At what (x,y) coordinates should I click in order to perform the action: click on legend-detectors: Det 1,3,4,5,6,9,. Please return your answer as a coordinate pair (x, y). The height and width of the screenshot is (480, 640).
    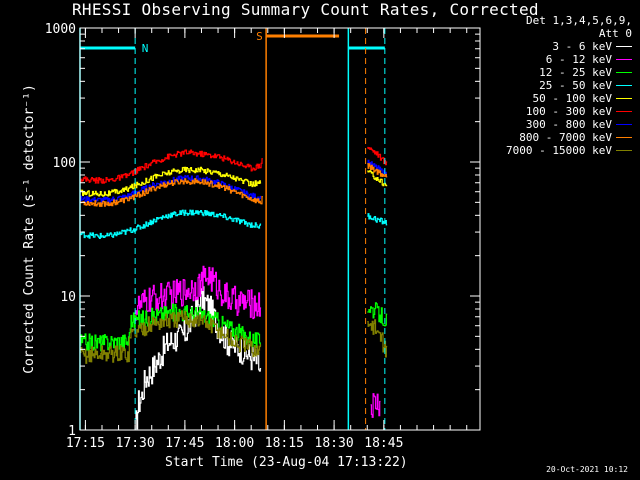
    Looking at the image, I should click on (579, 20).